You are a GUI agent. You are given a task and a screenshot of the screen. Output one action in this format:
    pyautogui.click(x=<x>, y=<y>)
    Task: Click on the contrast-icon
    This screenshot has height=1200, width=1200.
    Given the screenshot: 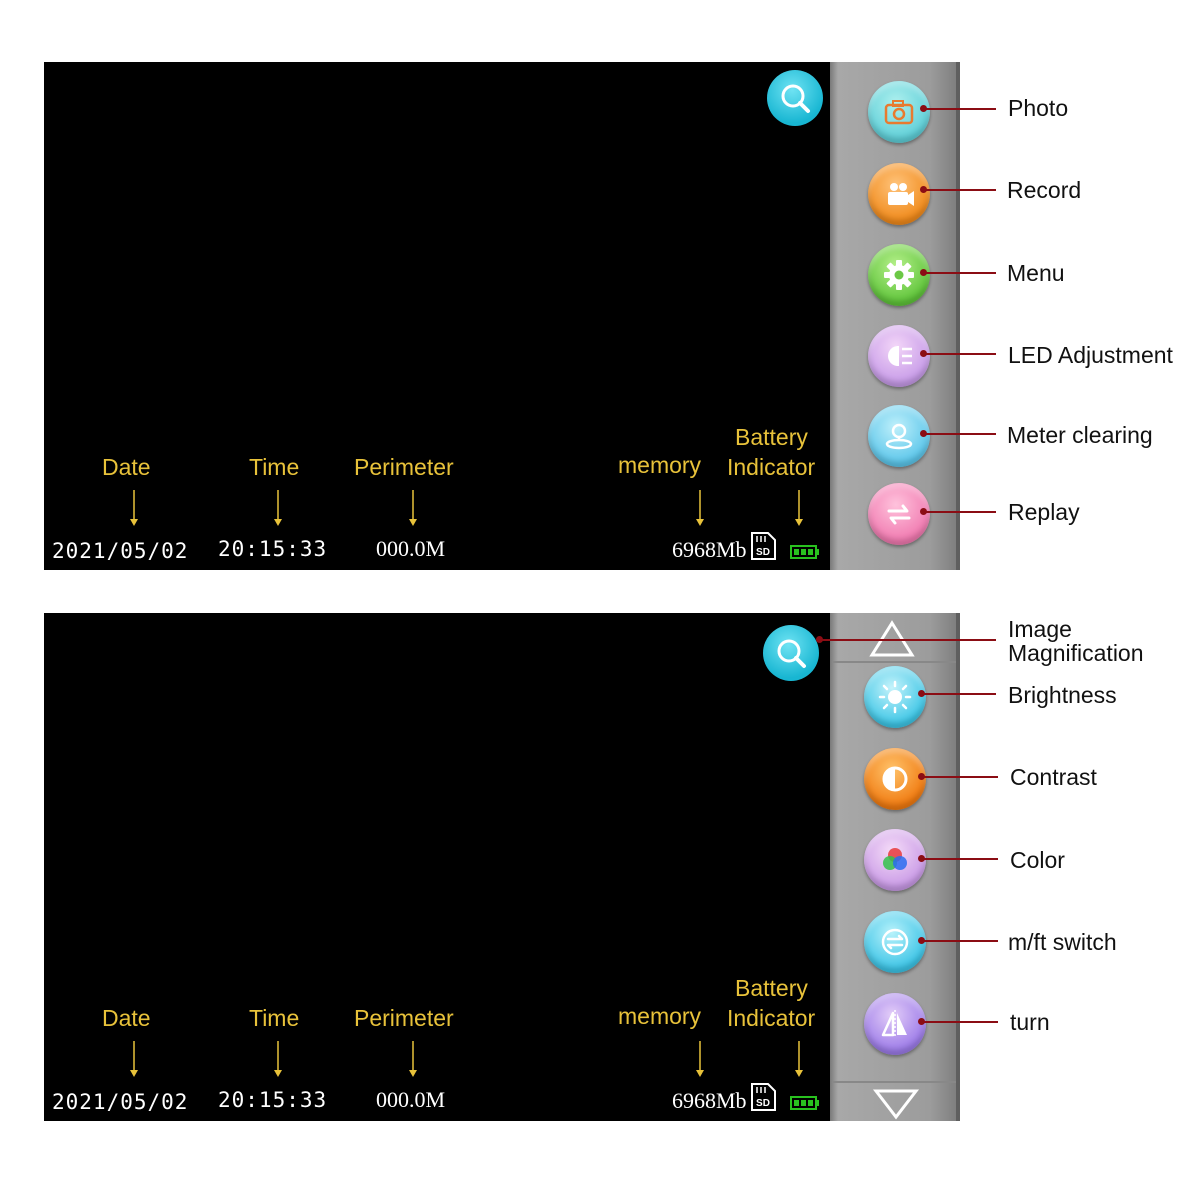 What is the action you would take?
    pyautogui.click(x=895, y=779)
    